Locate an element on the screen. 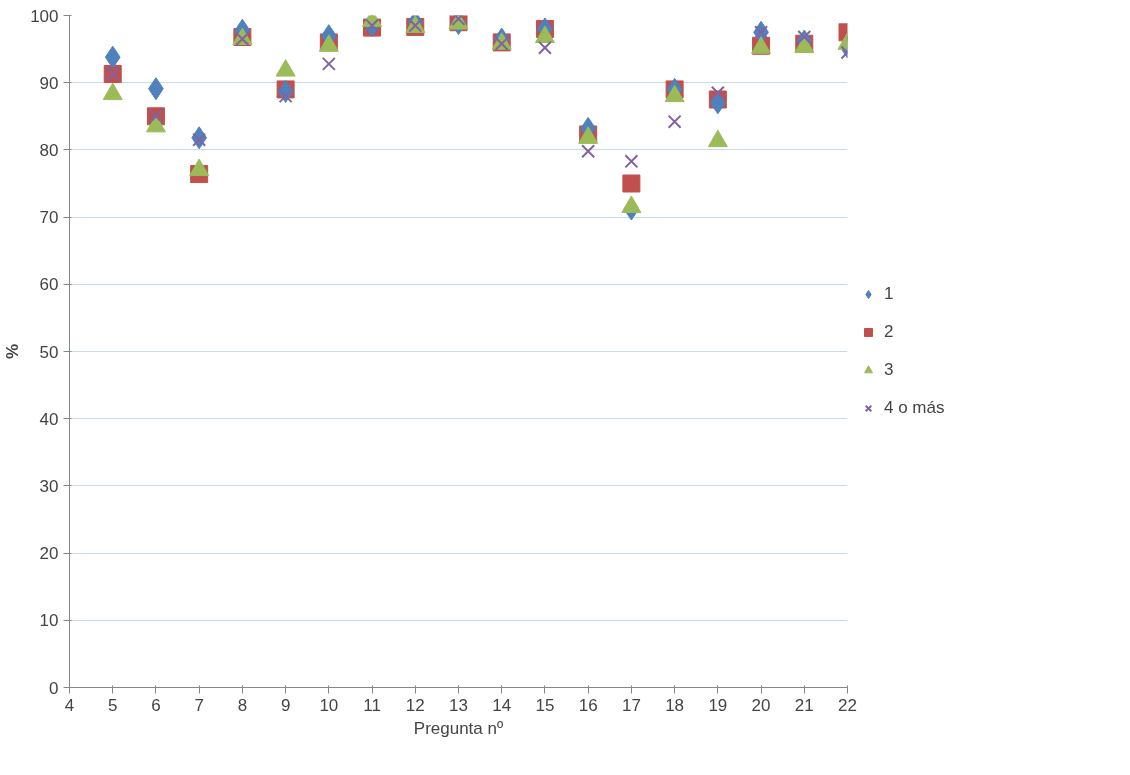 This screenshot has height=775, width=1130. x-tick-label: 9 is located at coordinates (285, 705).